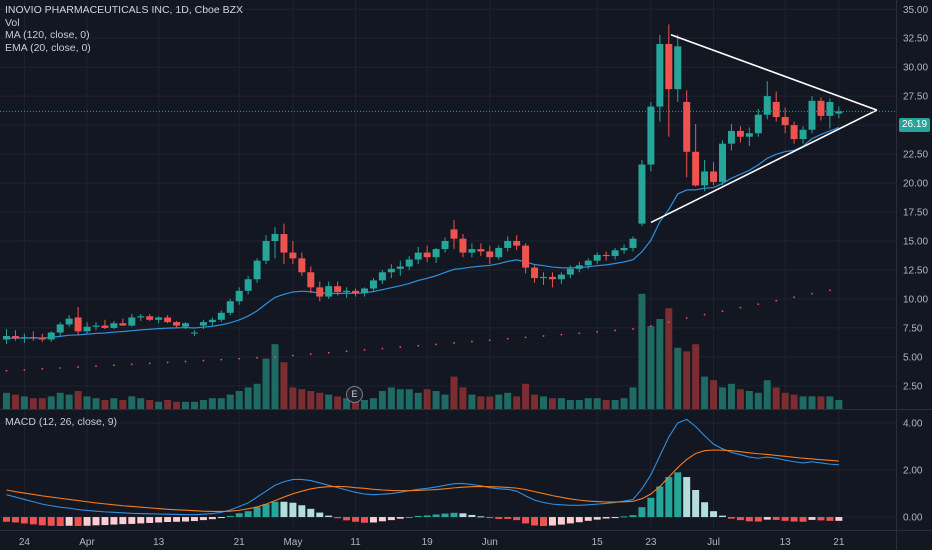  Describe the element at coordinates (12, 22) in the screenshot. I see `vol-label: Vol` at that location.